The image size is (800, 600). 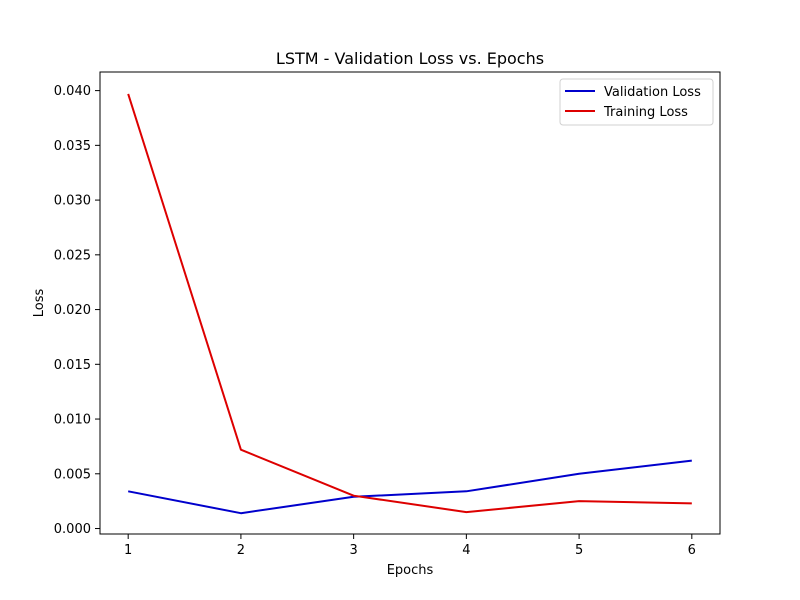 What do you see at coordinates (72, 201) in the screenshot?
I see `y-tick-label: 0.030` at bounding box center [72, 201].